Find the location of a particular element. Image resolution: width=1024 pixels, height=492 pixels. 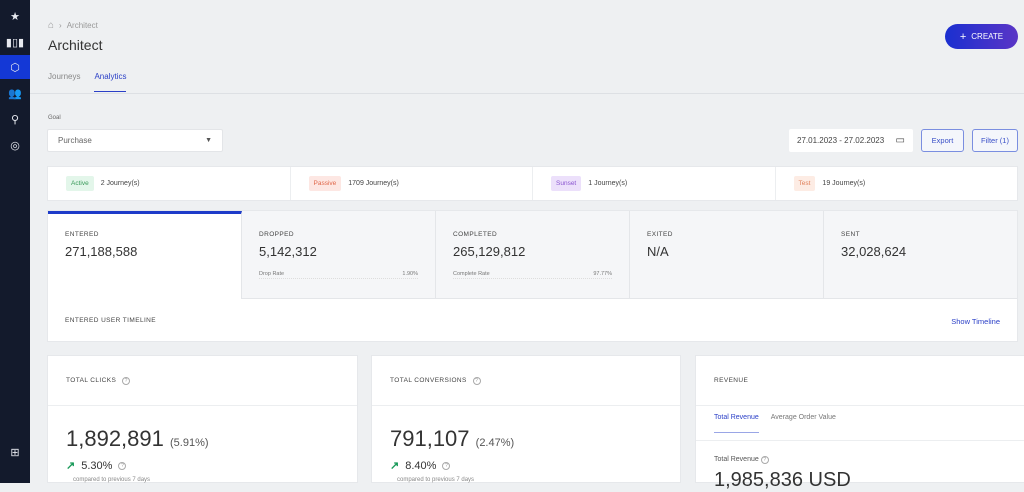

users-icon: 👥 is located at coordinates (15, 93).